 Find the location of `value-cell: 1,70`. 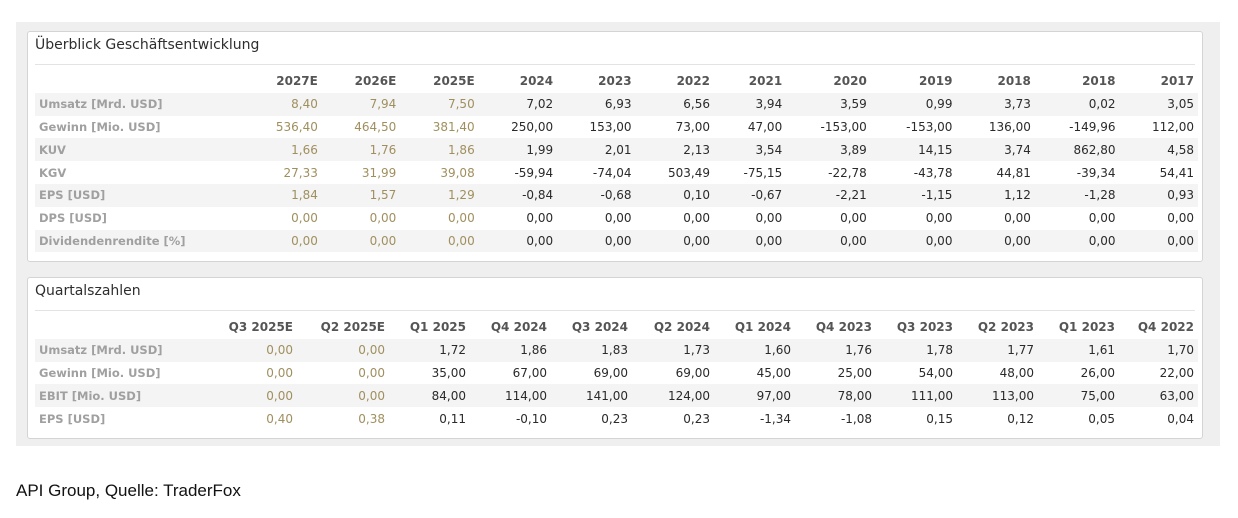

value-cell: 1,70 is located at coordinates (1158, 350).